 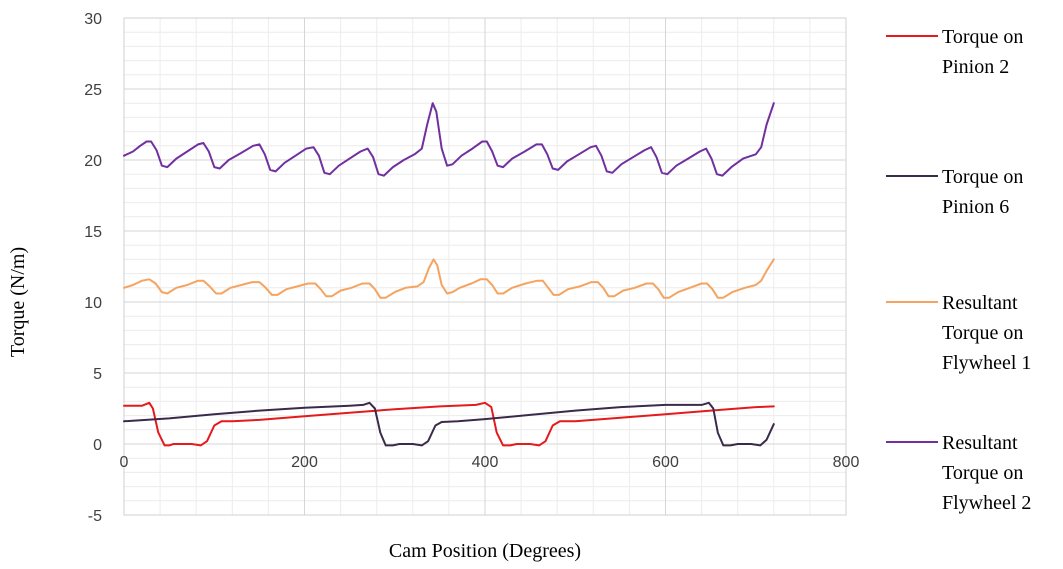 I want to click on x-tick-label: 400, so click(x=485, y=462).